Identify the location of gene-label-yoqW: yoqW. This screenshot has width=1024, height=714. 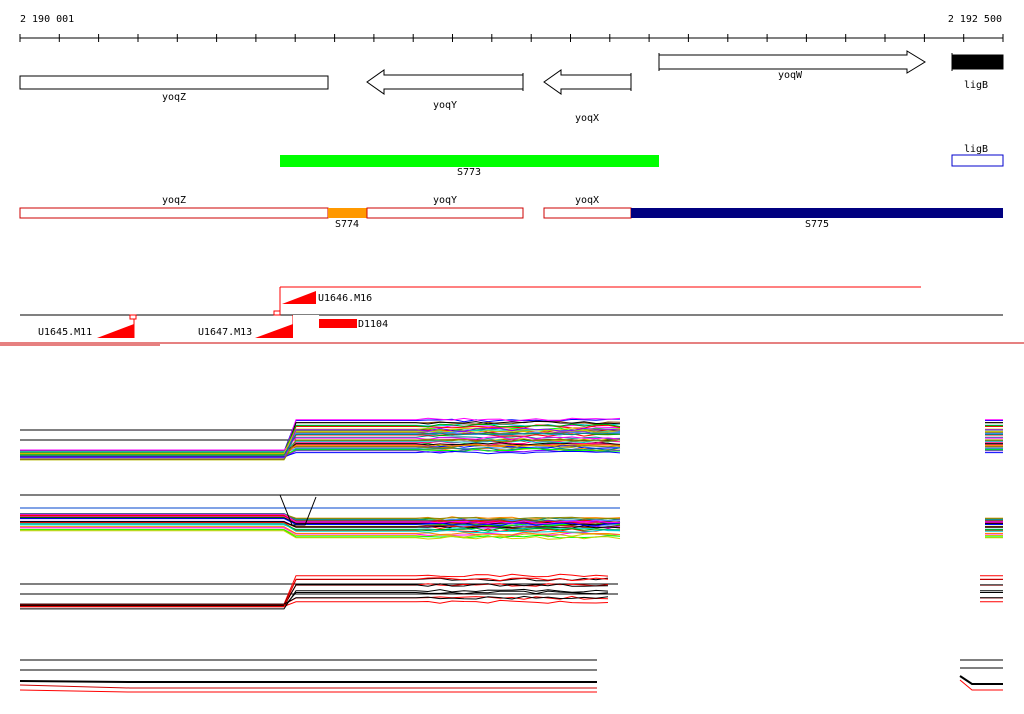
(790, 75).